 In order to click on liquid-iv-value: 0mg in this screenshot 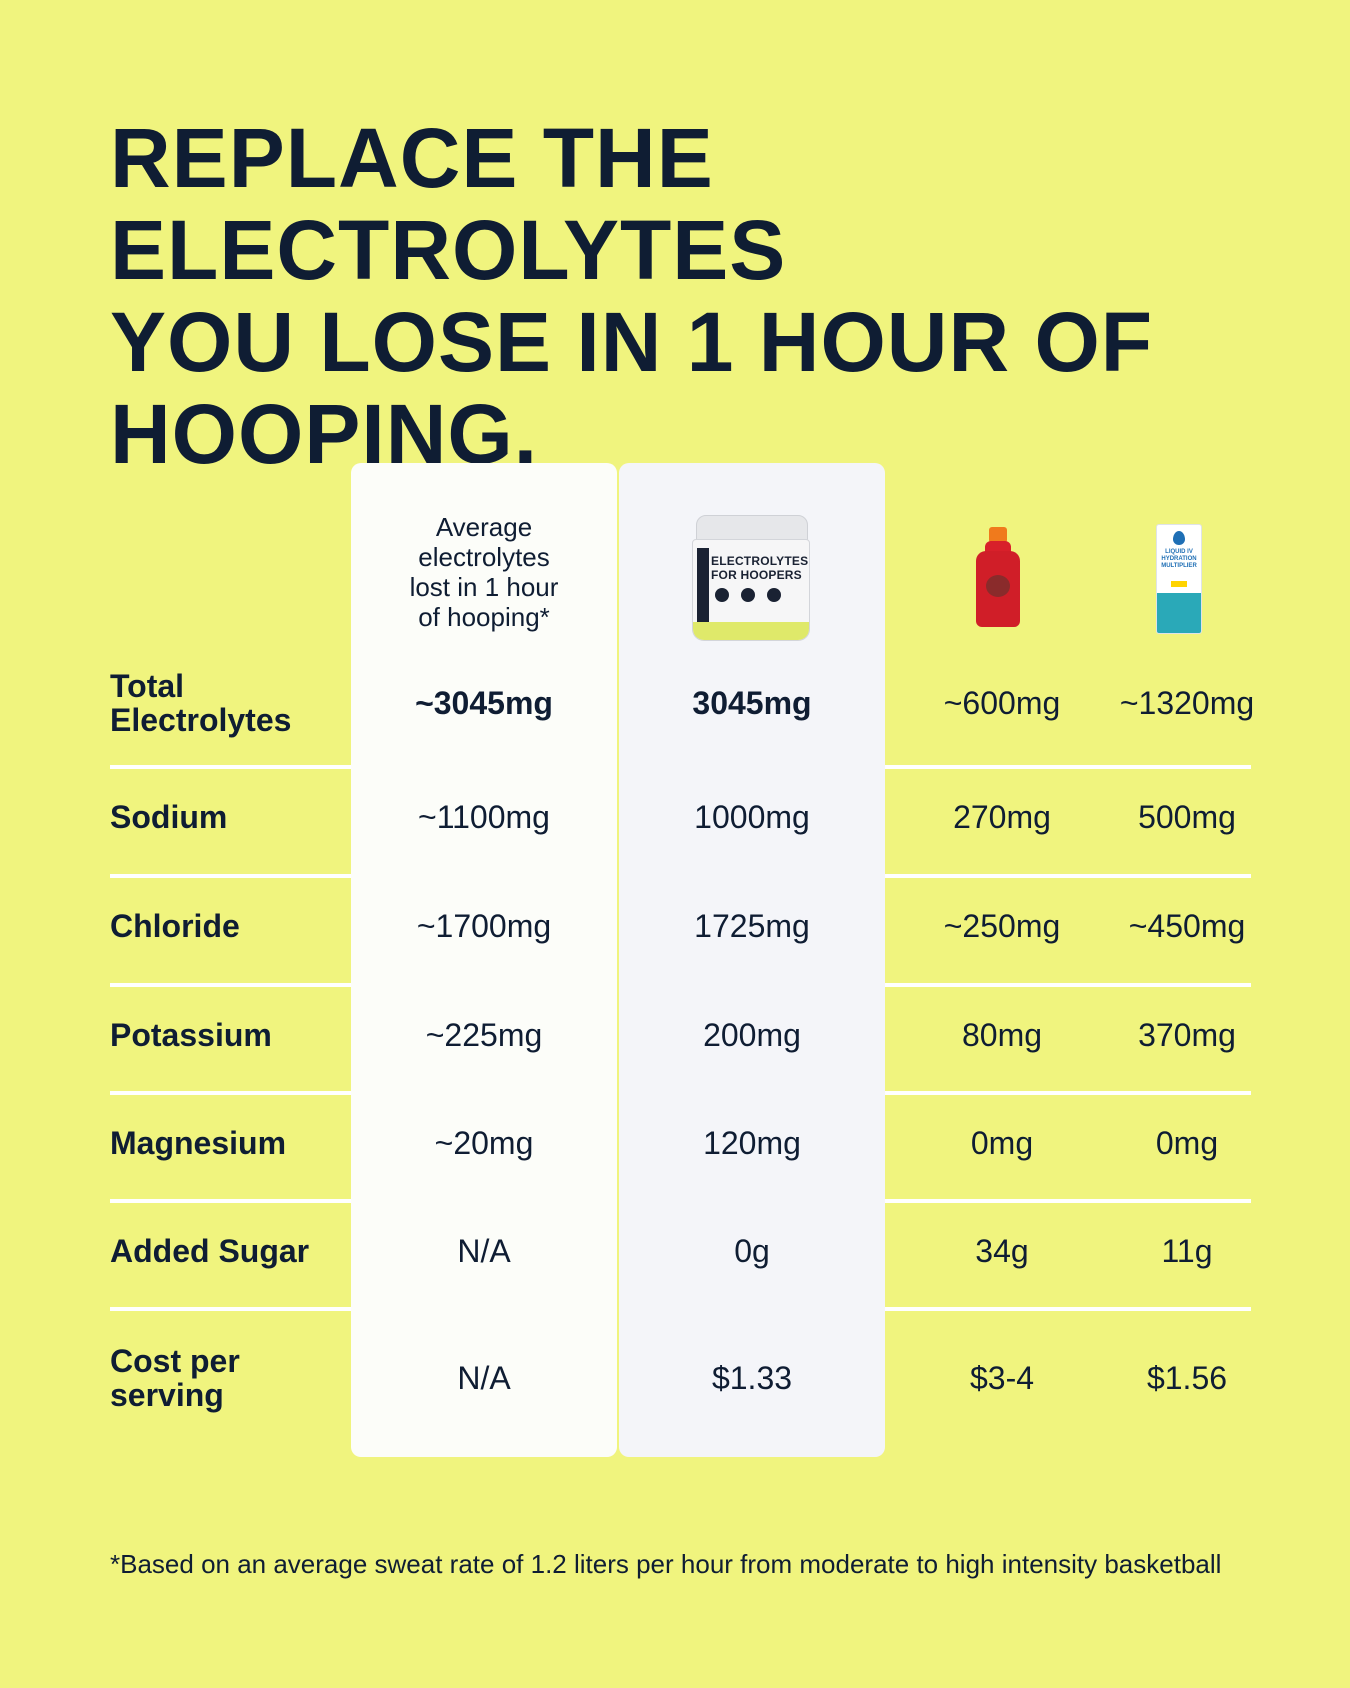, I will do `click(1187, 1142)`.